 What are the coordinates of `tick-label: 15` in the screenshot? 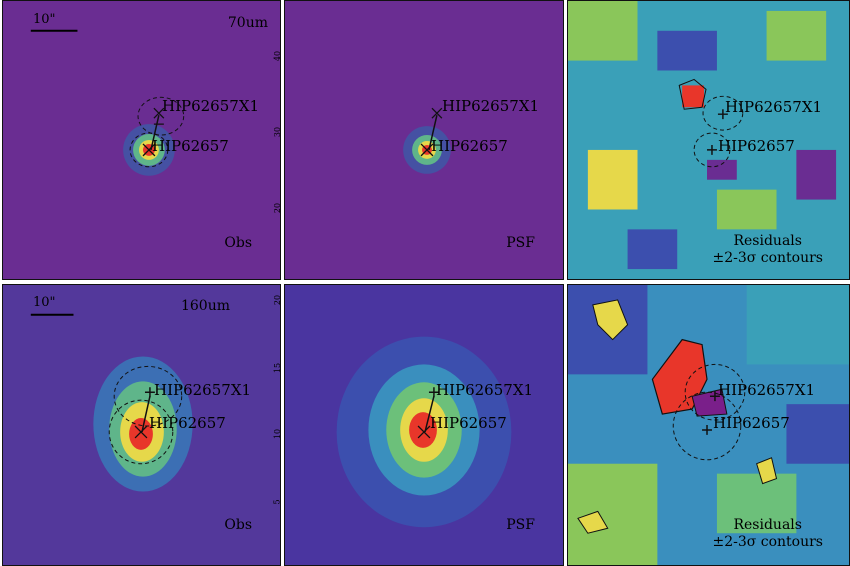 It's located at (278, 368).